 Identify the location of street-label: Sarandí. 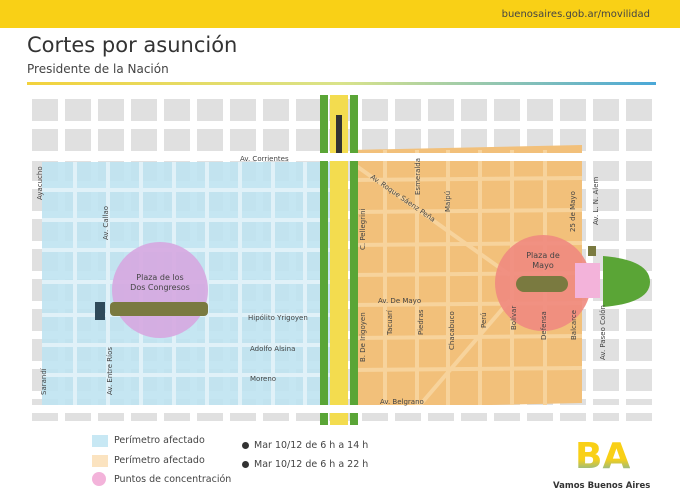
(44, 381).